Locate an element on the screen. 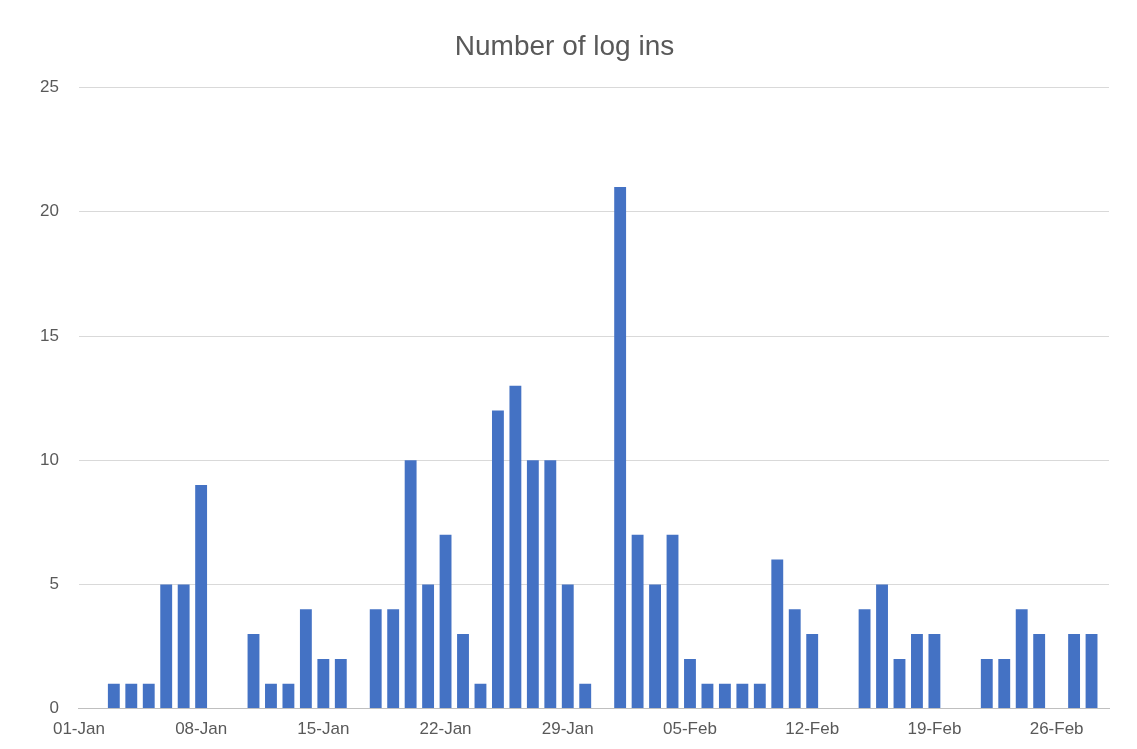 The image size is (1137, 749). y-tick-label: 0 is located at coordinates (54, 708).